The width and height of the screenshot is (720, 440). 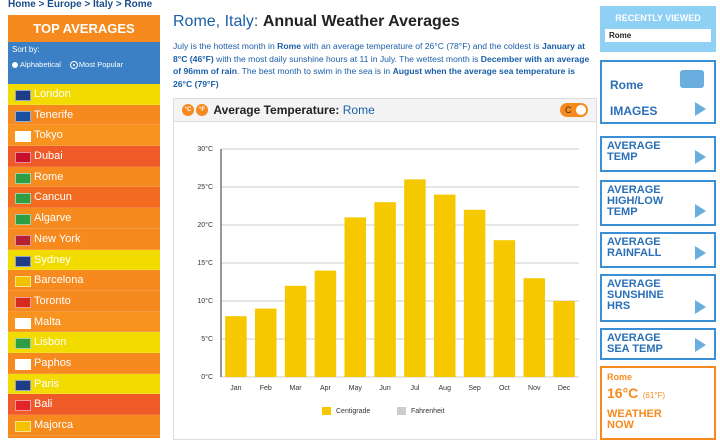 What do you see at coordinates (84, 177) in the screenshot?
I see `city-item: Rome` at bounding box center [84, 177].